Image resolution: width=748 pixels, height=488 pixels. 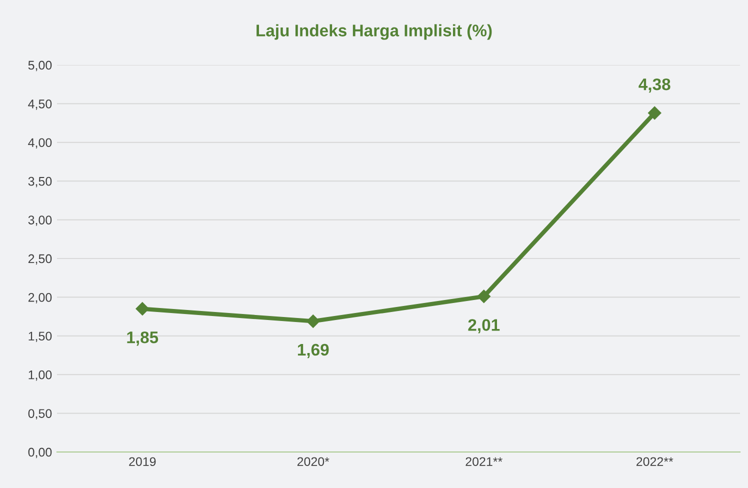 I want to click on y-tick-label: 2,50, so click(x=40, y=259).